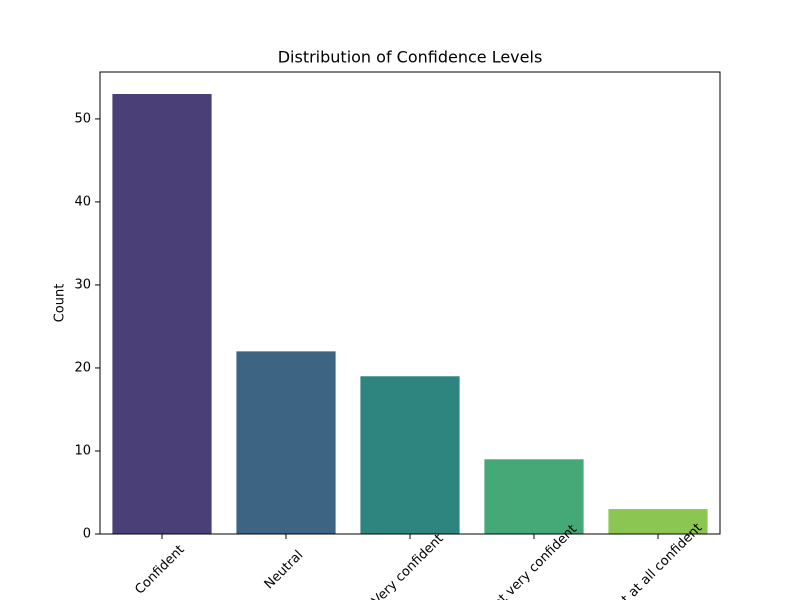 Image resolution: width=800 pixels, height=604 pixels. Describe the element at coordinates (284, 570) in the screenshot. I see `x-tick-label: Neutral` at that location.